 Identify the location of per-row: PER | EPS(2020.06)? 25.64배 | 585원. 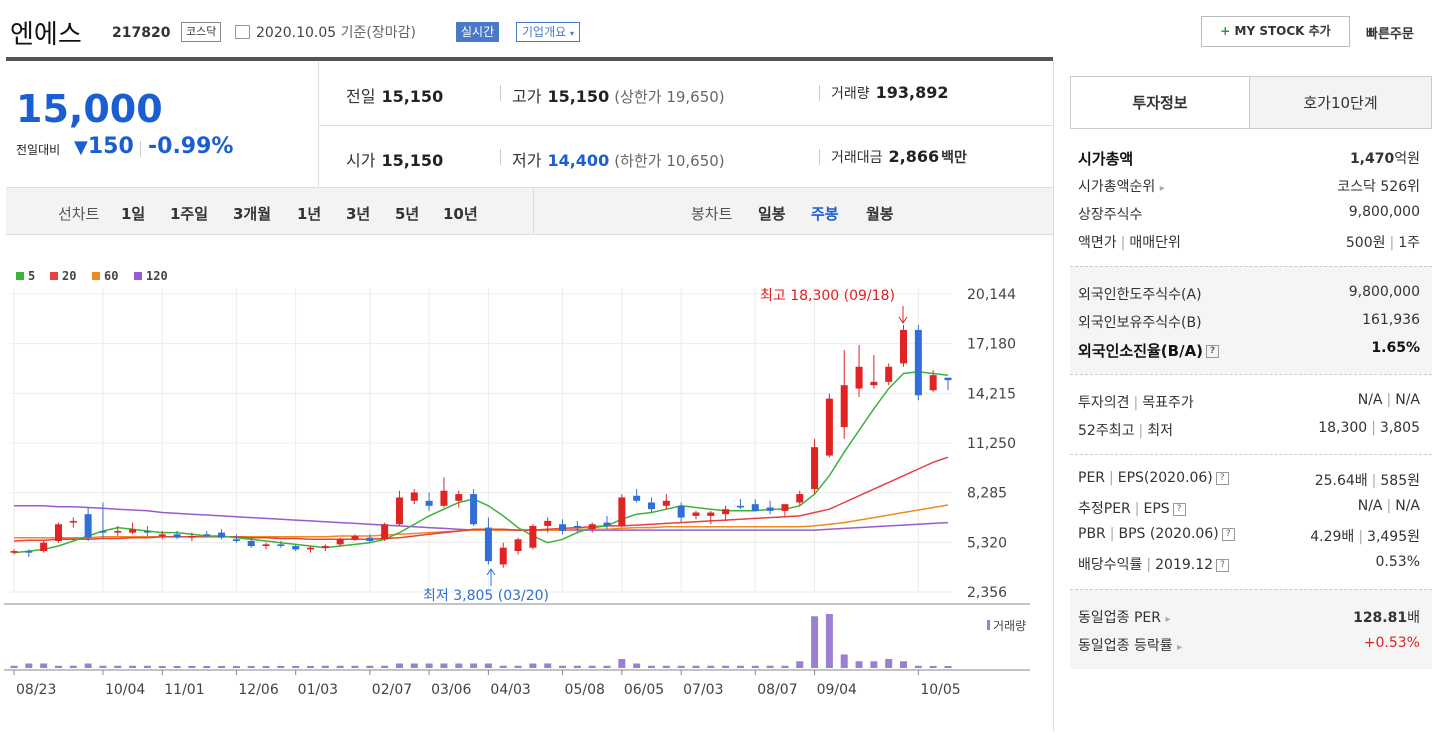
(1249, 479).